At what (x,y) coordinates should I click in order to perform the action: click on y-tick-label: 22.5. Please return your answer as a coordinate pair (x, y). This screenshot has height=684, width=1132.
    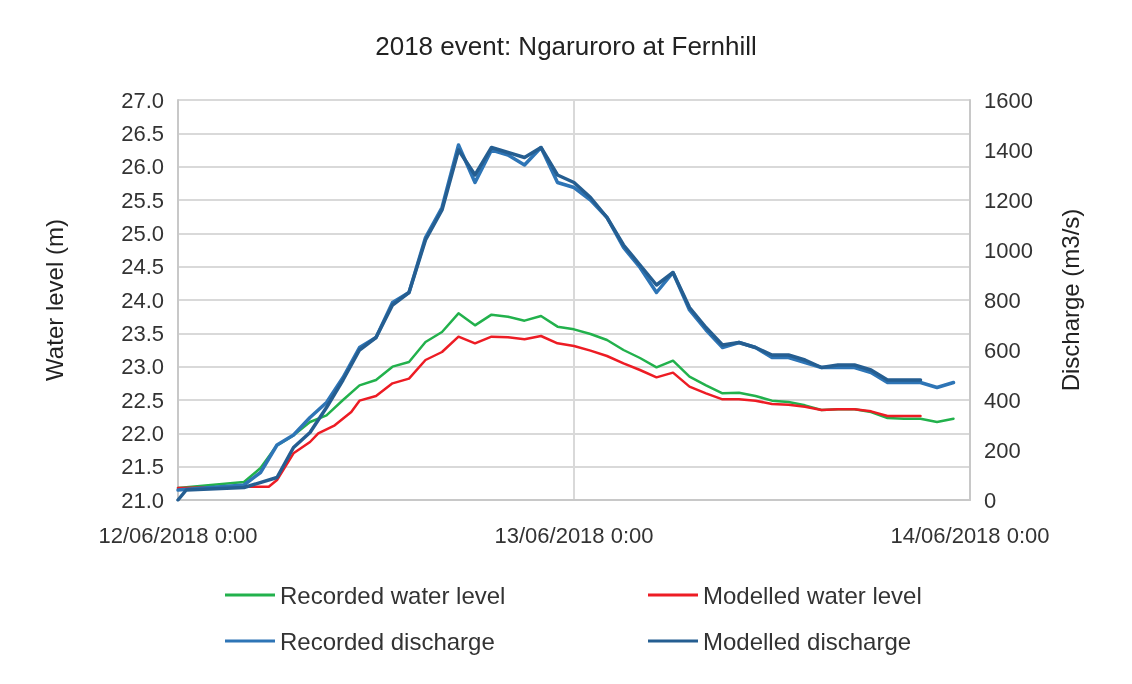
    Looking at the image, I should click on (142, 400).